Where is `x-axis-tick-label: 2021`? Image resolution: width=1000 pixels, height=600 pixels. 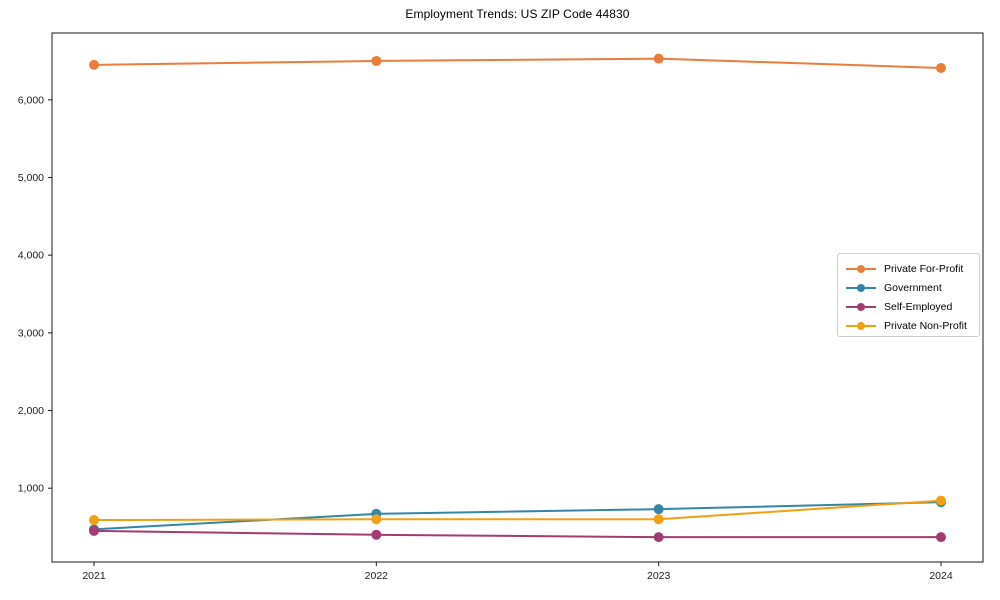
x-axis-tick-label: 2021 is located at coordinates (94, 576).